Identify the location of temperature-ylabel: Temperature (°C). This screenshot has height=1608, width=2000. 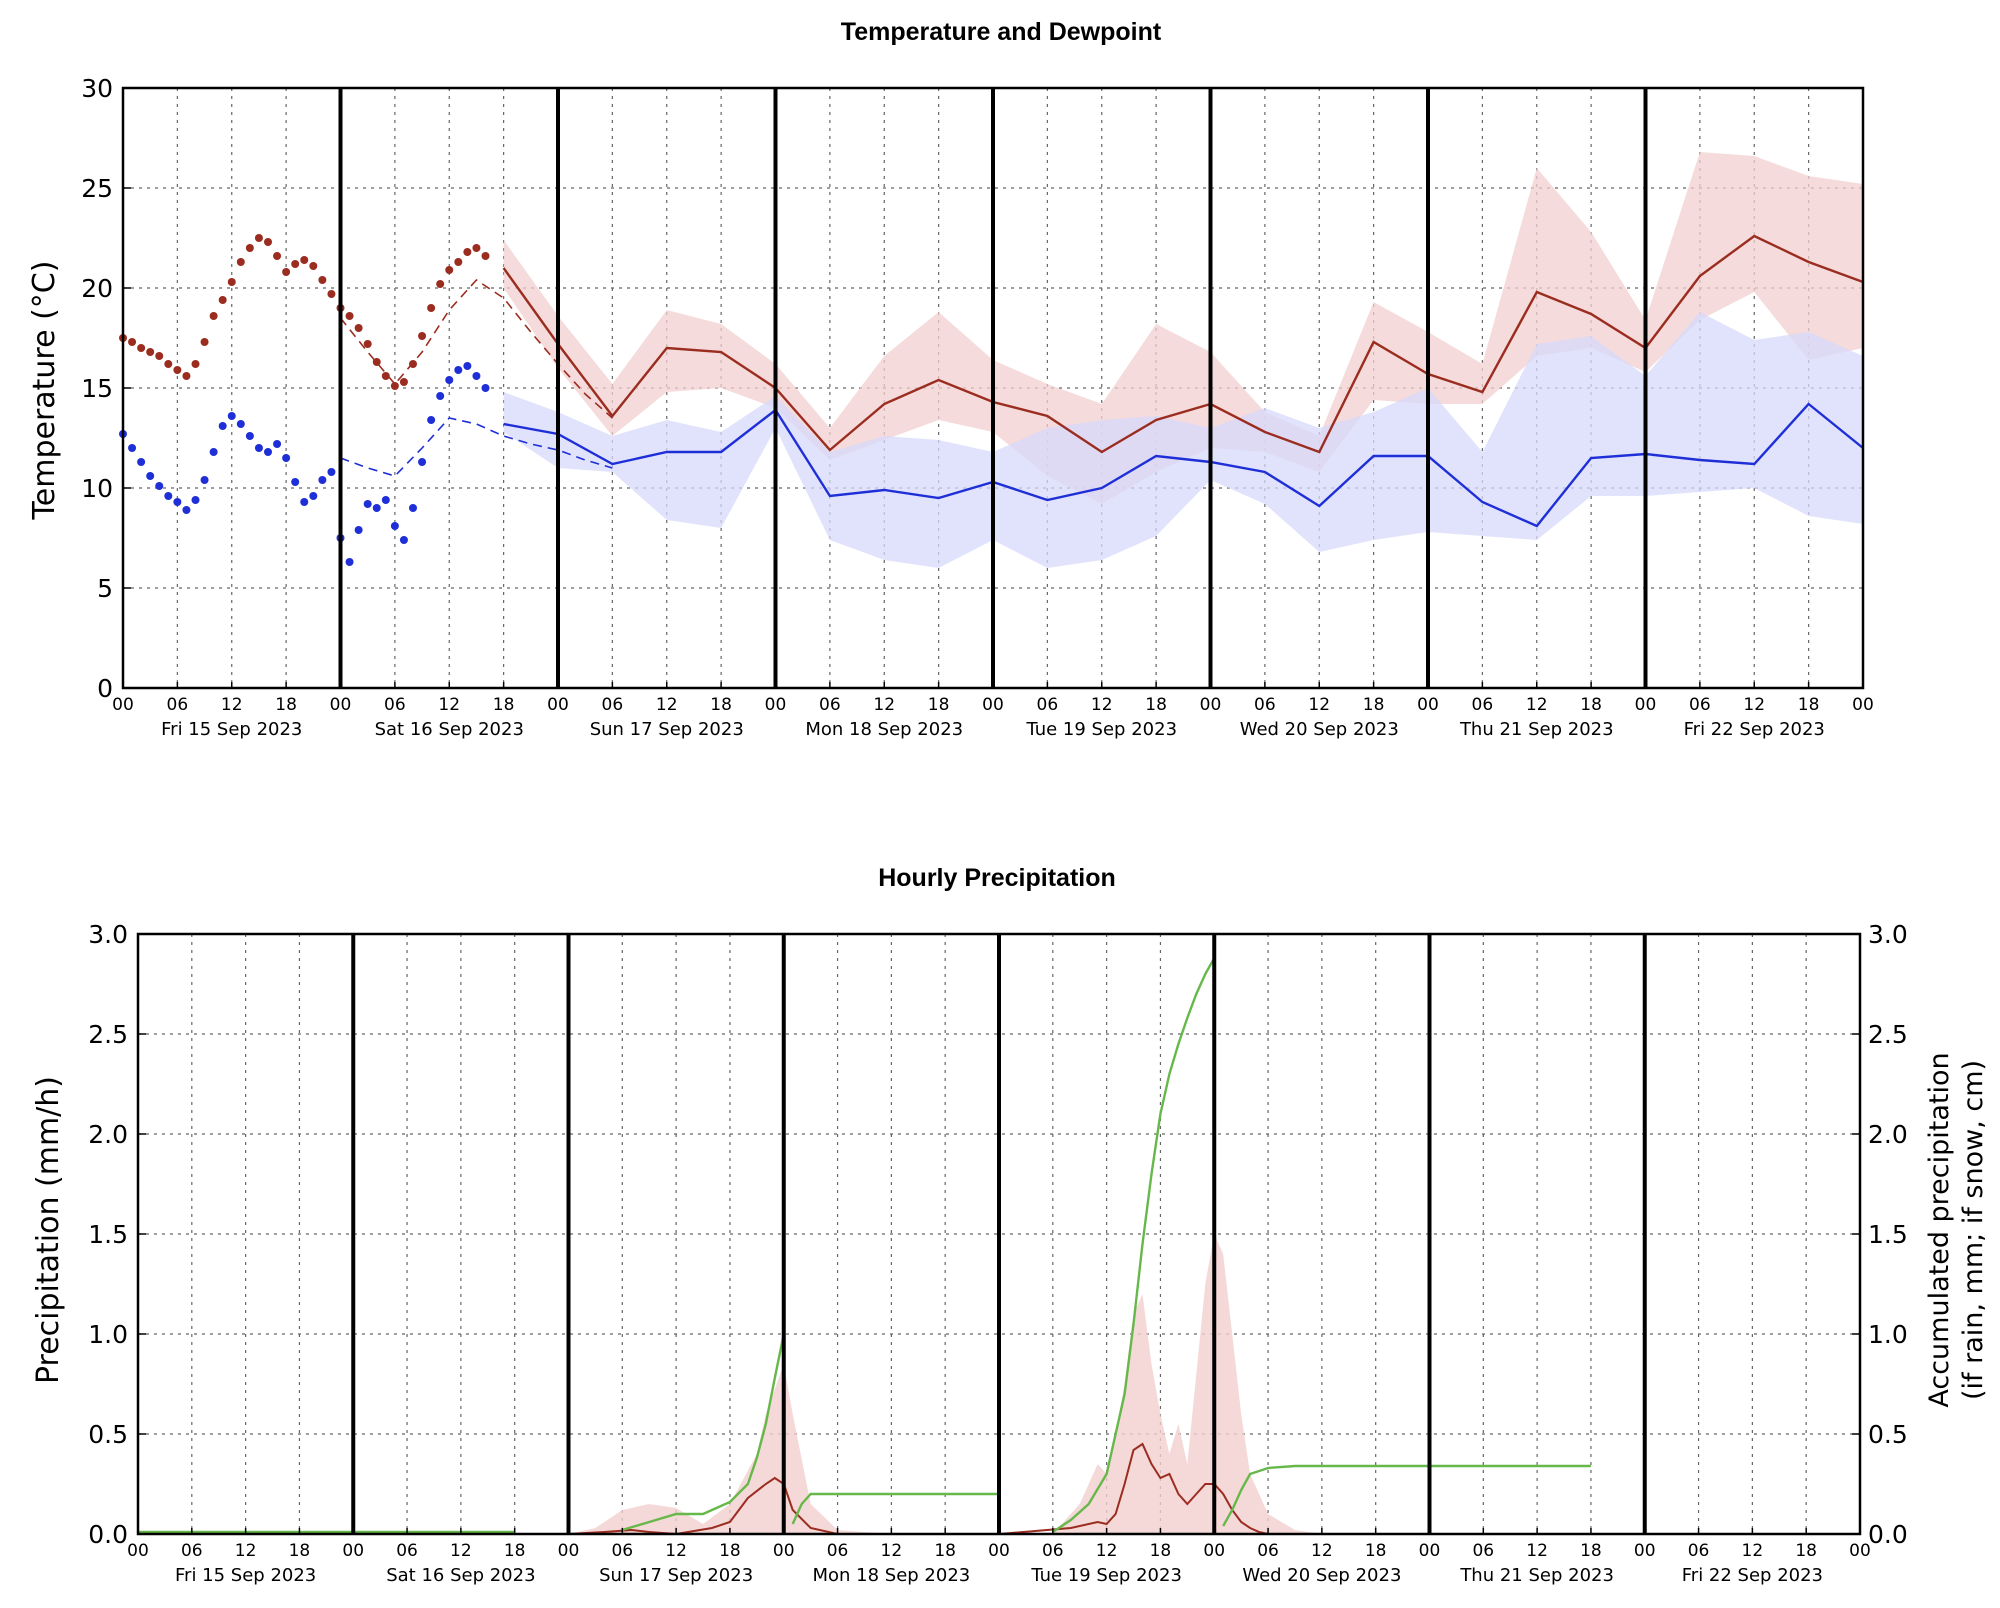
(44, 391).